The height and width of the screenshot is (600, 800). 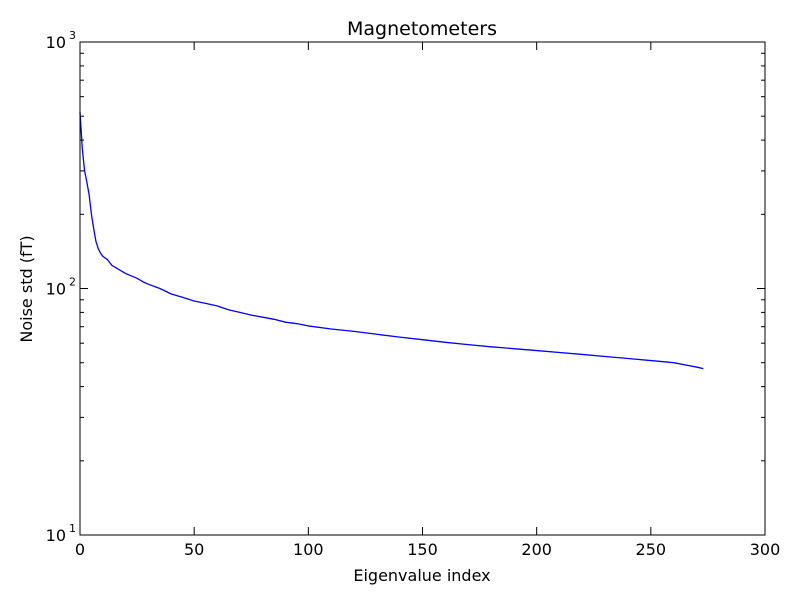 What do you see at coordinates (72, 35) in the screenshot?
I see `y-tick-label-exponent: 3` at bounding box center [72, 35].